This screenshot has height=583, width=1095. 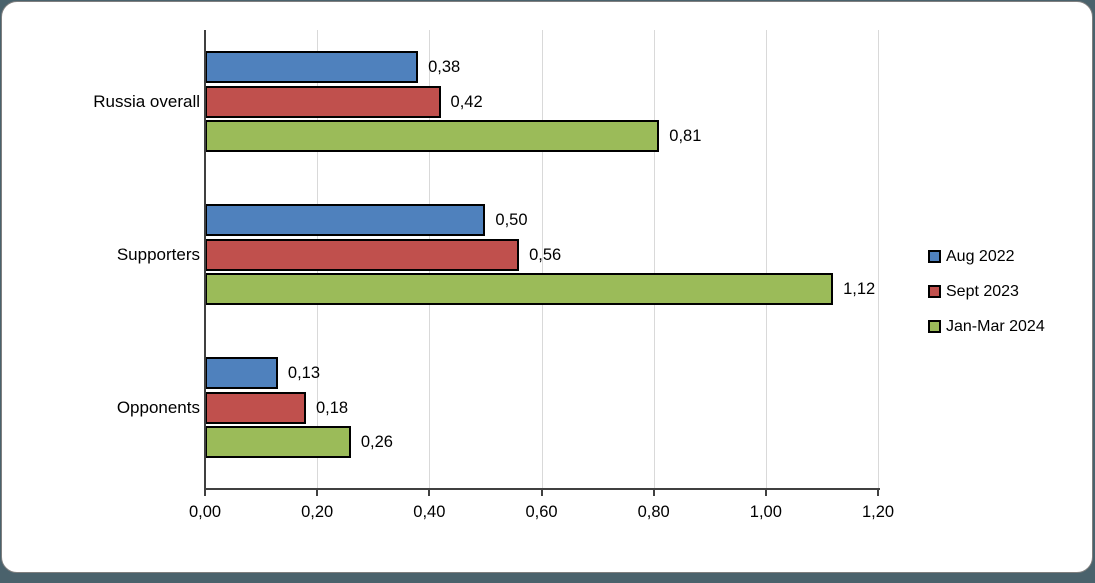 I want to click on value-axis-tick-label: 1,00, so click(x=765, y=512).